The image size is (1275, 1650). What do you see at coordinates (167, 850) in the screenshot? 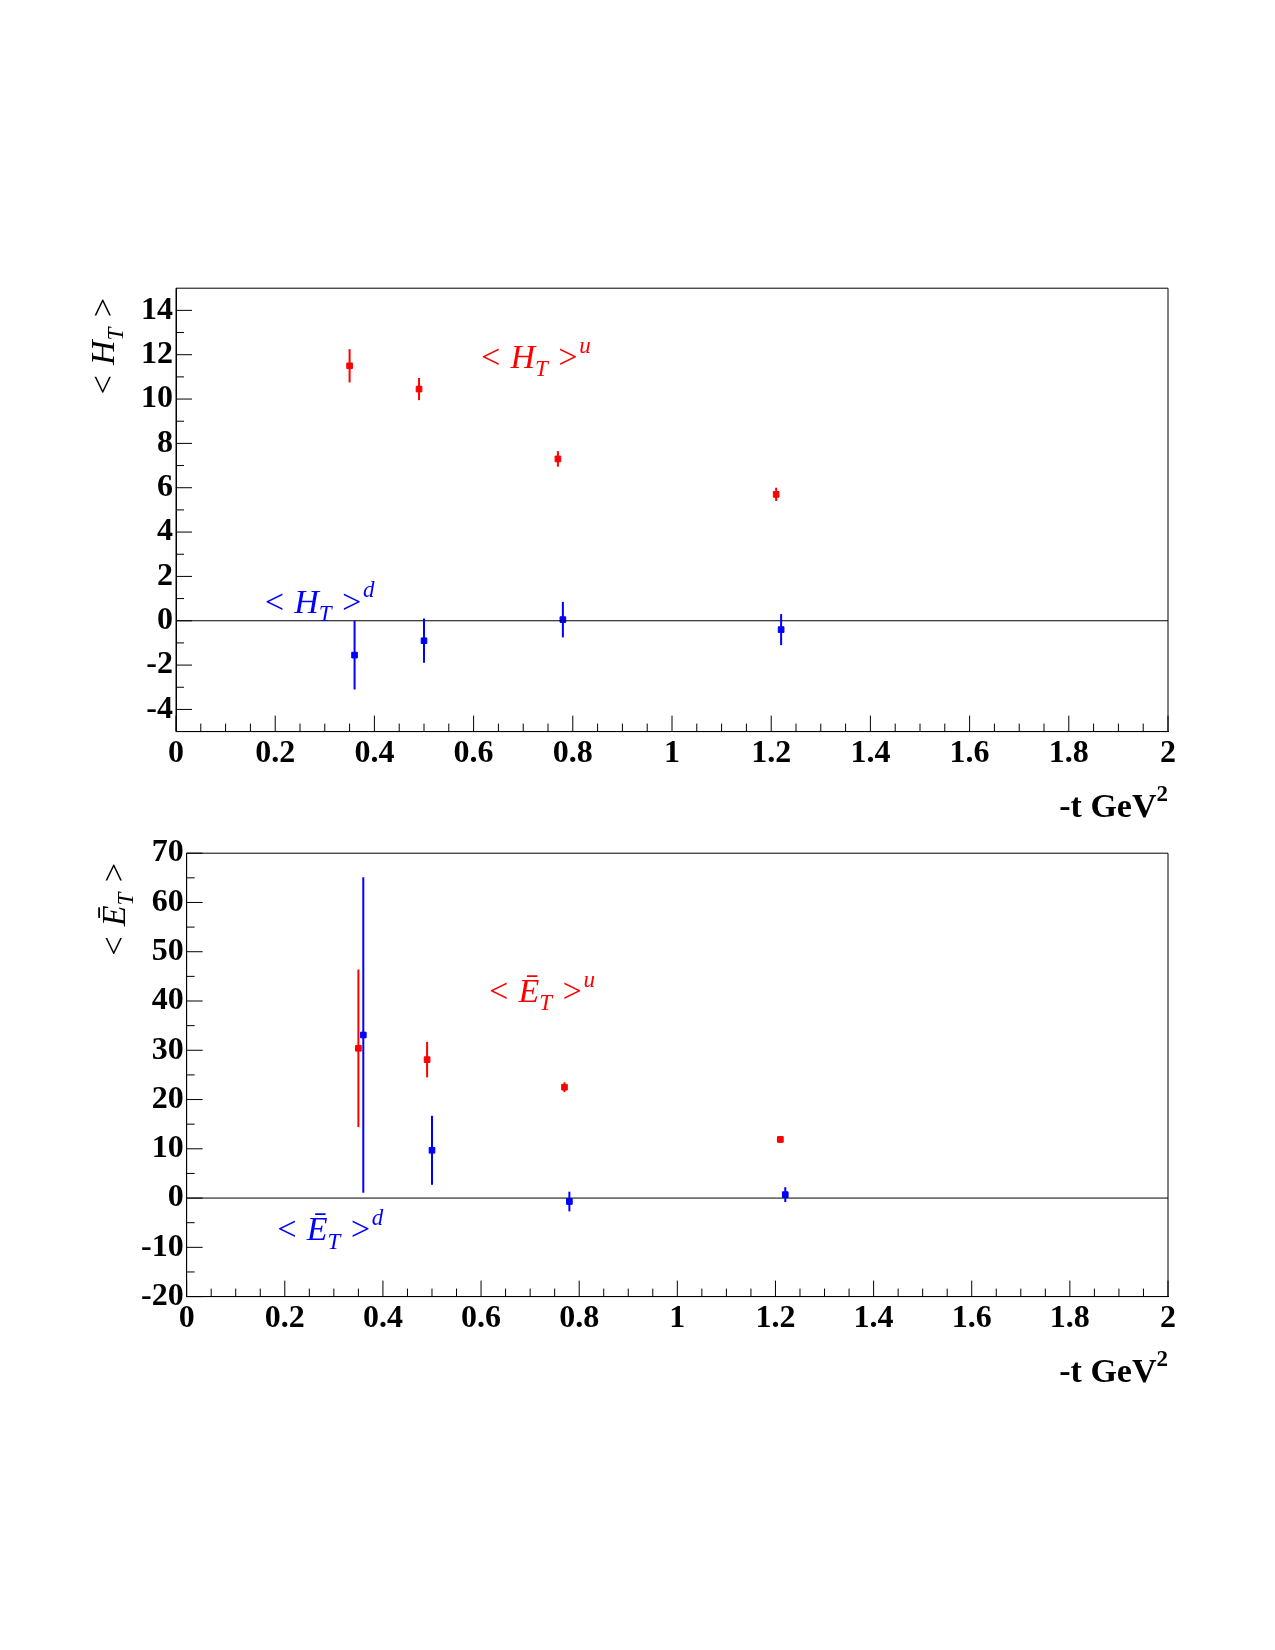
I see `y-tick-label: 70` at bounding box center [167, 850].